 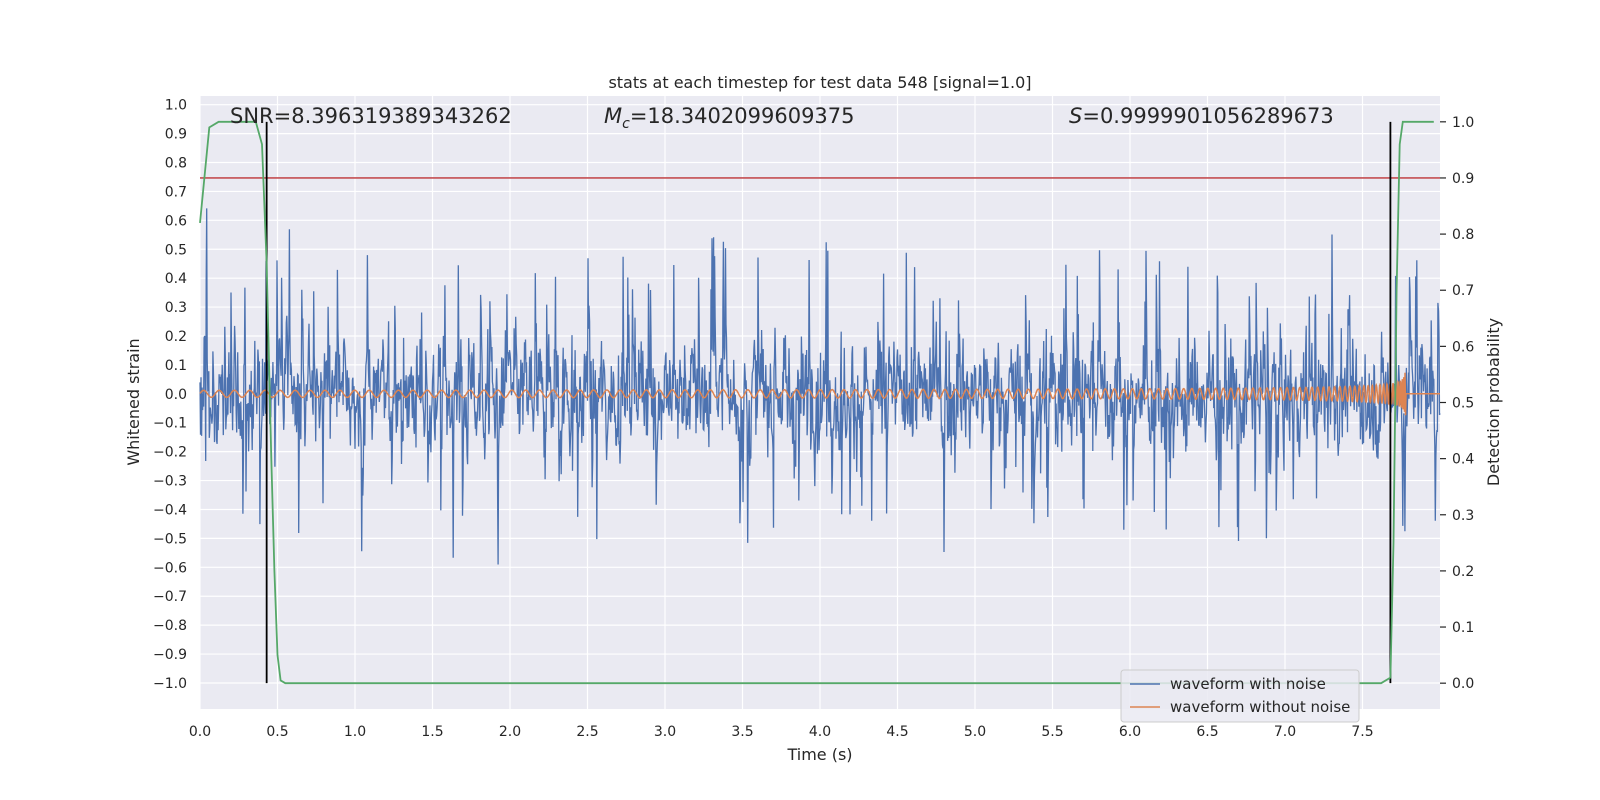 I want to click on y2-tick-label-10: 1.0, so click(x=1463, y=123).